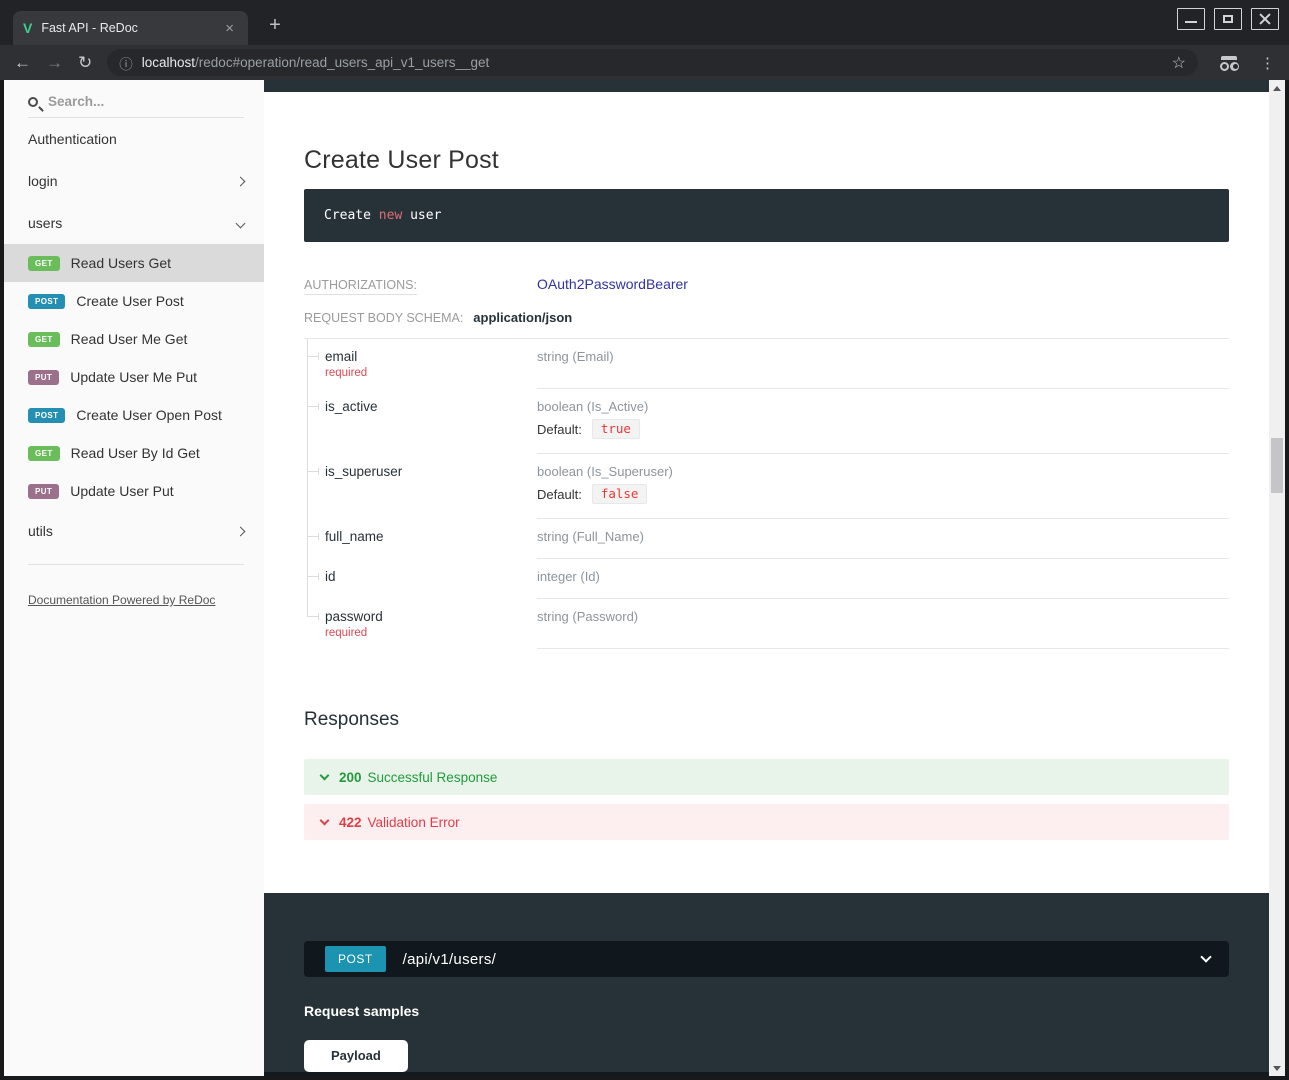 Image resolution: width=1289 pixels, height=1080 pixels. I want to click on window-controls, so click(1228, 19).